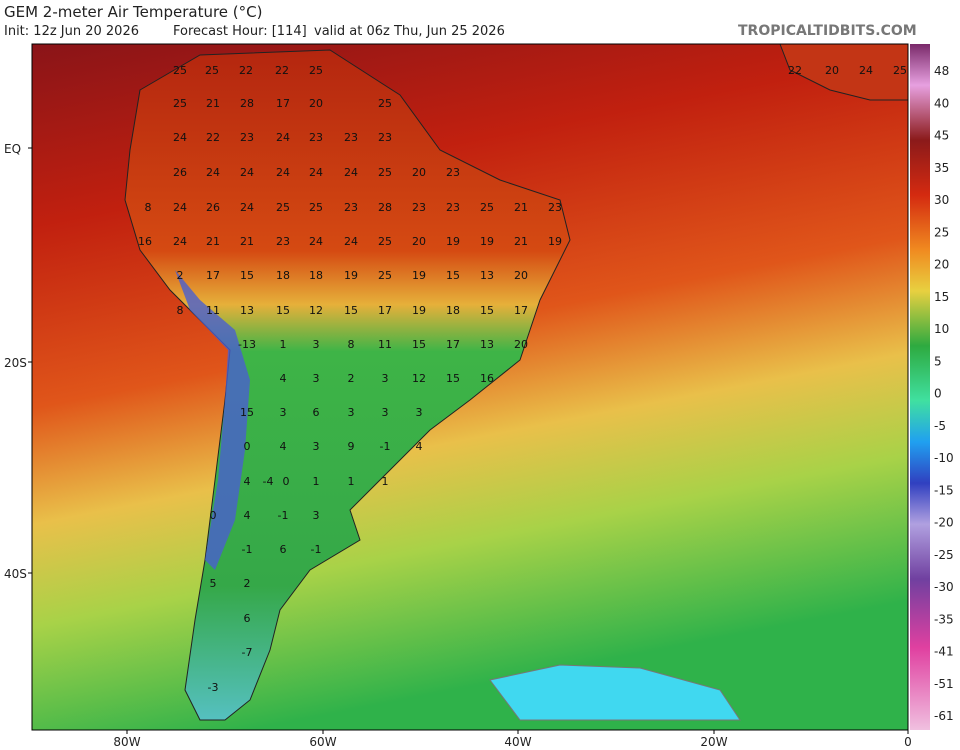 The width and height of the screenshot is (960, 750). I want to click on lat-label: 20S, so click(15, 363).